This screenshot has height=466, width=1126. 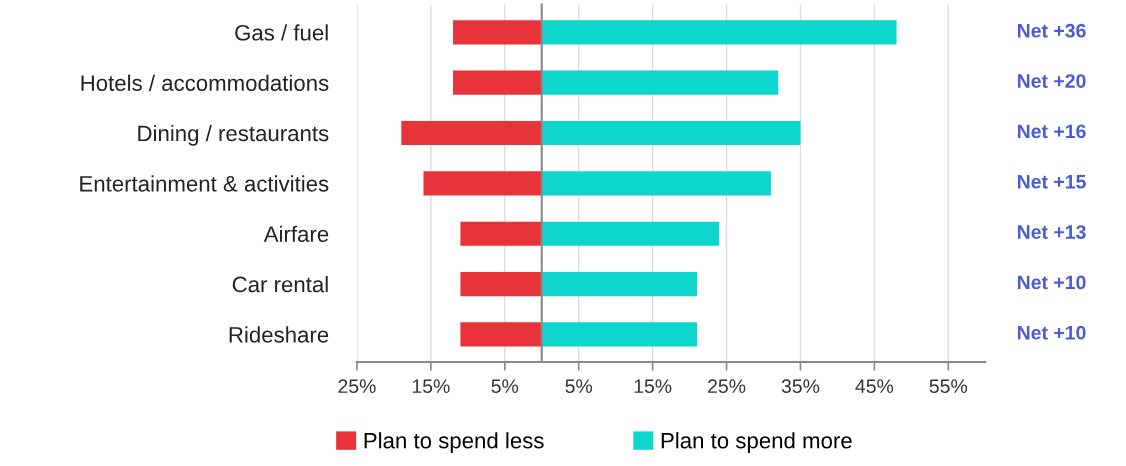 I want to click on y-tick-label: Dining / restaurants, so click(x=233, y=135).